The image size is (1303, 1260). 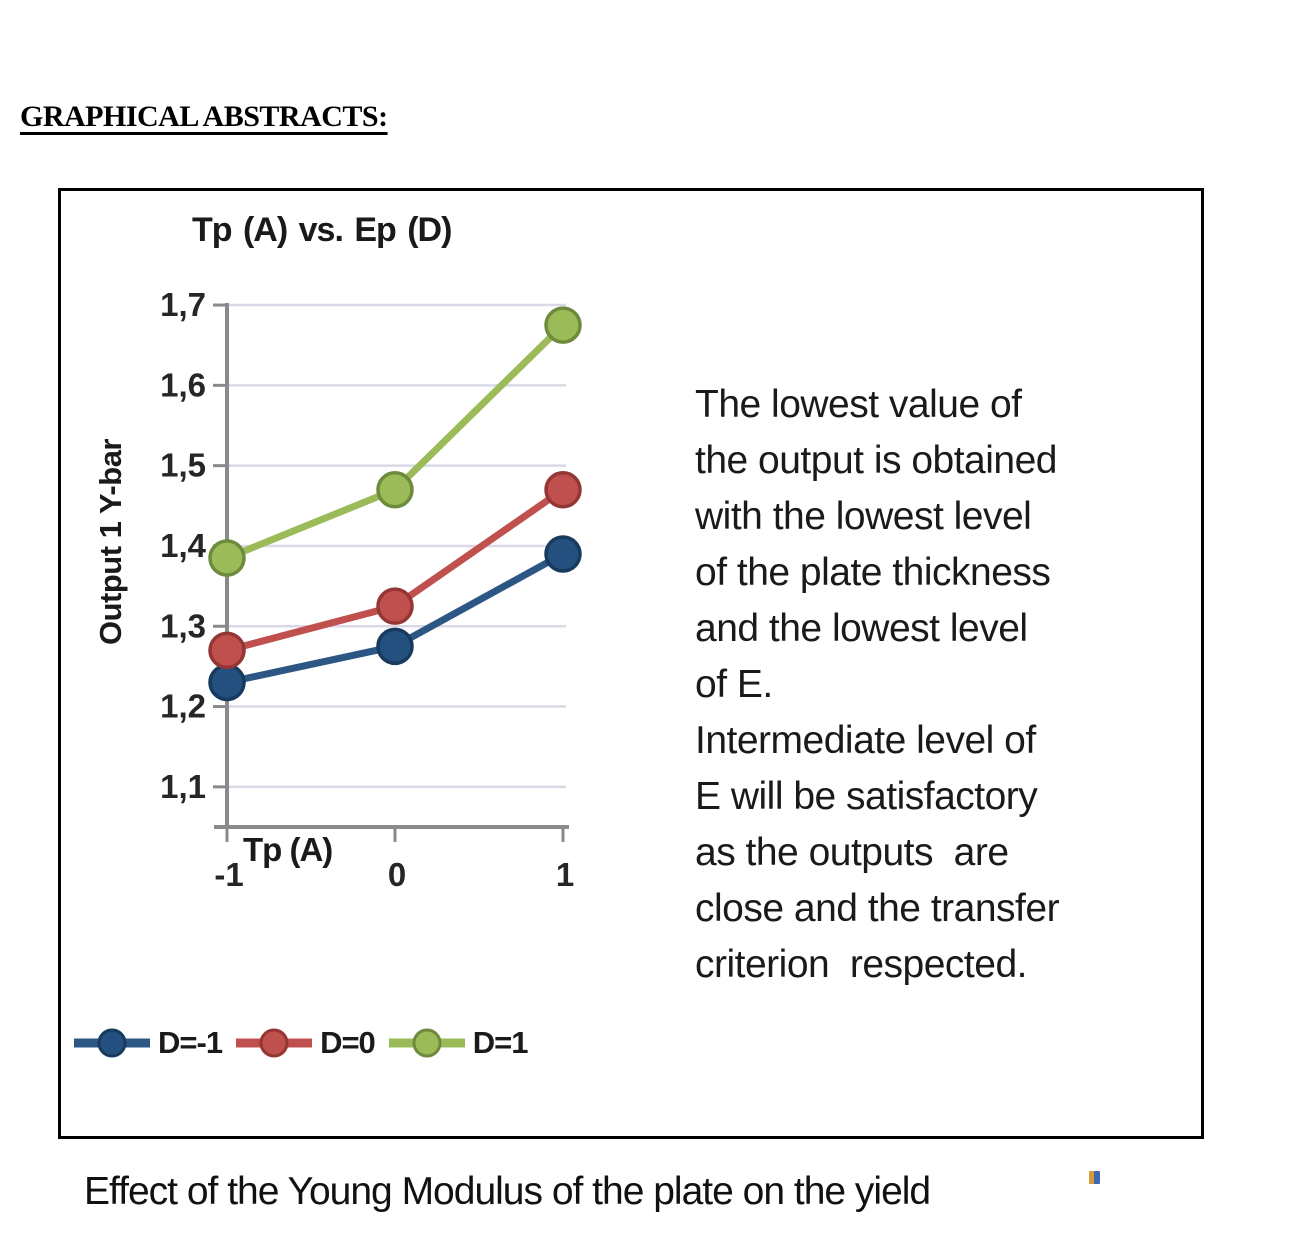 I want to click on chart-legend: D=-1 D=0 D=1, so click(x=301, y=1043).